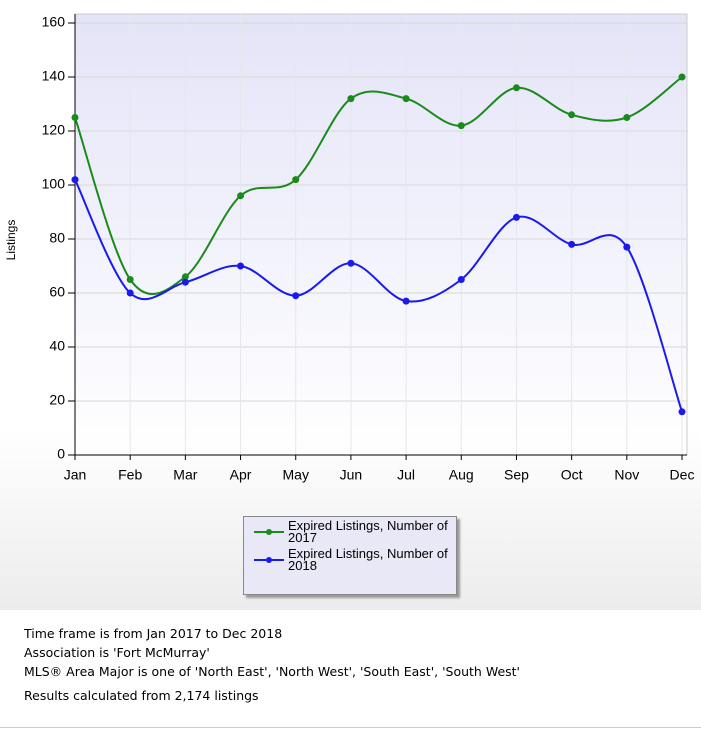 The height and width of the screenshot is (731, 701). Describe the element at coordinates (516, 475) in the screenshot. I see `x-tick-label: Sep` at that location.